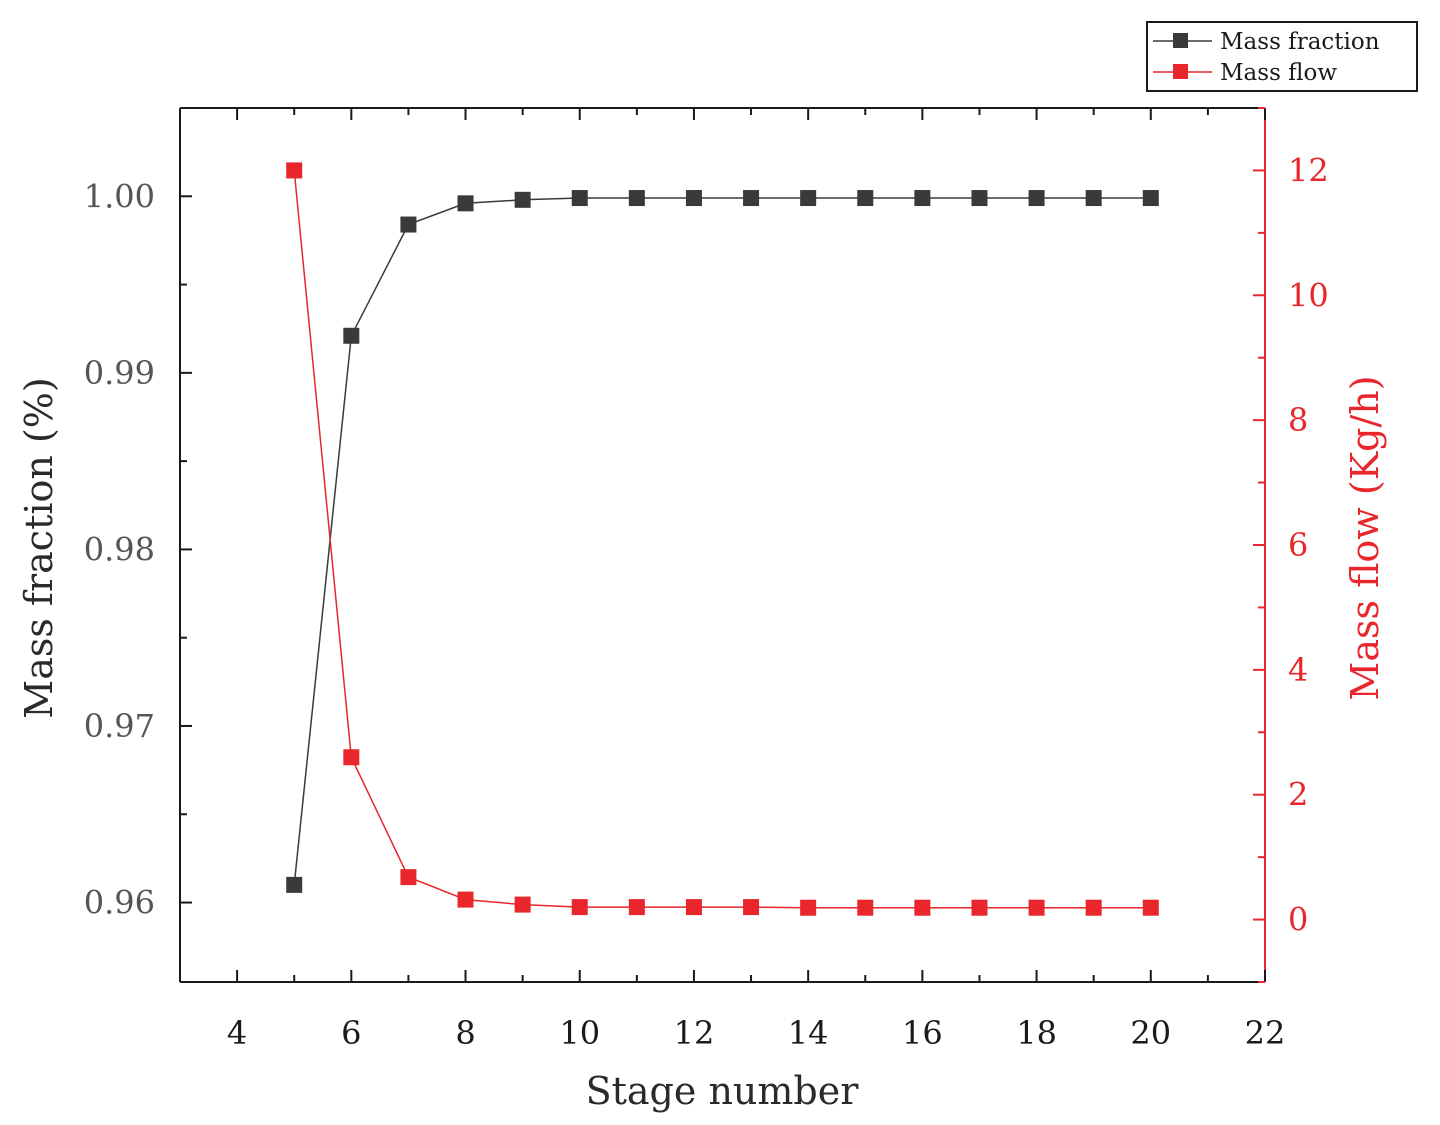 This screenshot has width=1440, height=1125. Describe the element at coordinates (119, 726) in the screenshot. I see `y-left-tick-label: 0.97` at that location.